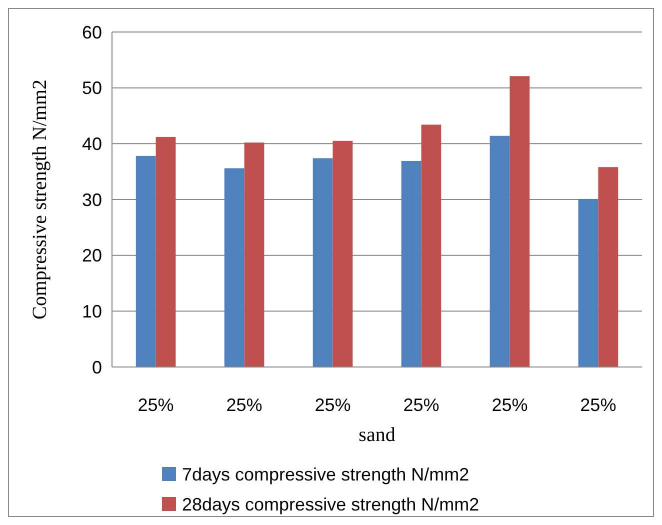  What do you see at coordinates (97, 367) in the screenshot?
I see `y-tick-label: 0` at bounding box center [97, 367].